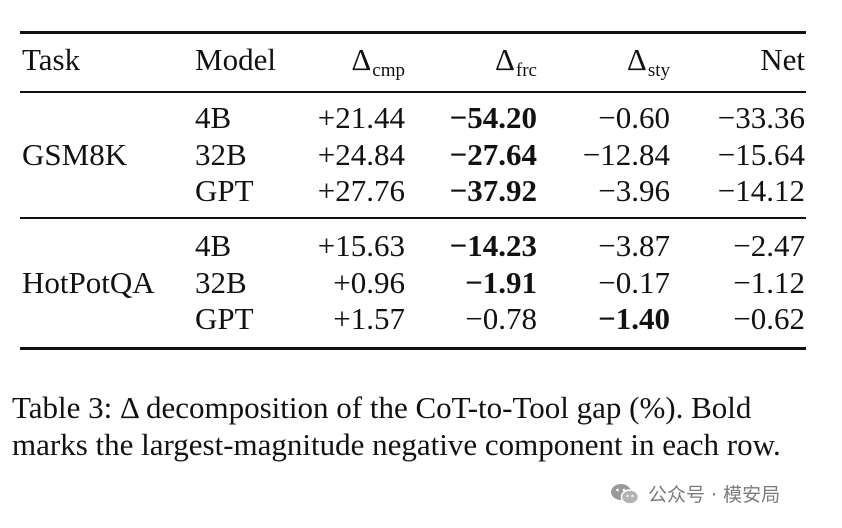 The height and width of the screenshot is (528, 842). What do you see at coordinates (626, 154) in the screenshot?
I see `sty-cell: −12.84` at bounding box center [626, 154].